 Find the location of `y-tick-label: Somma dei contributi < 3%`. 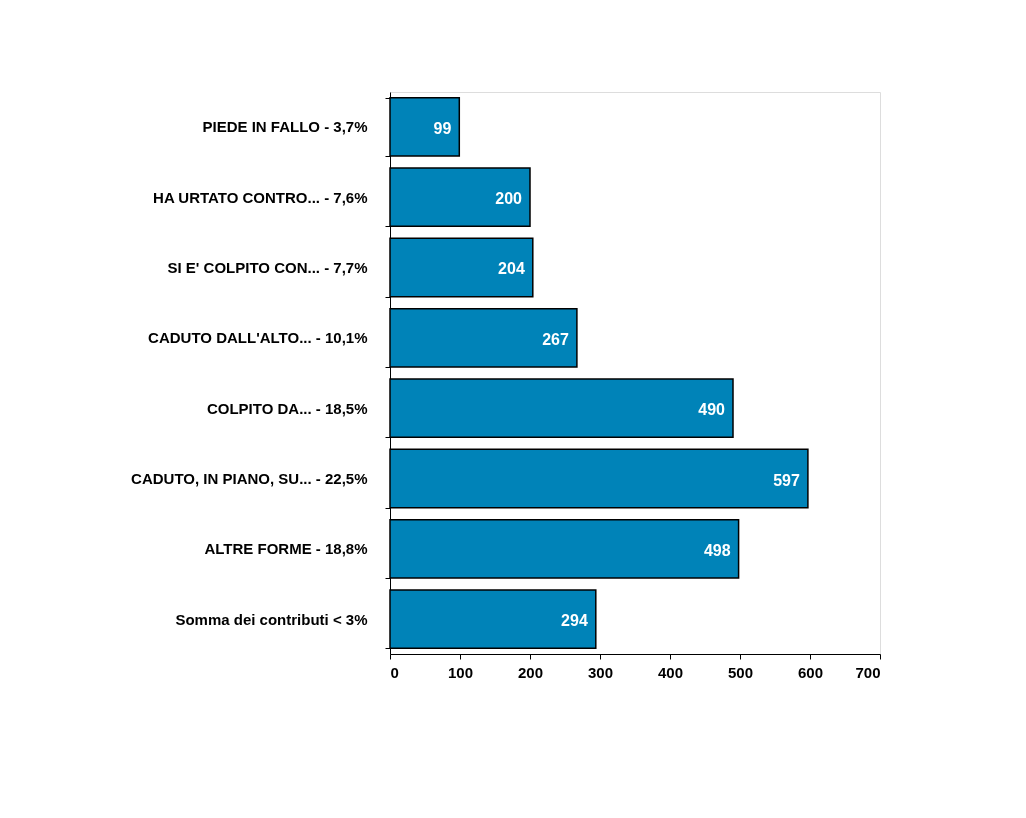

y-tick-label: Somma dei contributi < 3% is located at coordinates (271, 619).